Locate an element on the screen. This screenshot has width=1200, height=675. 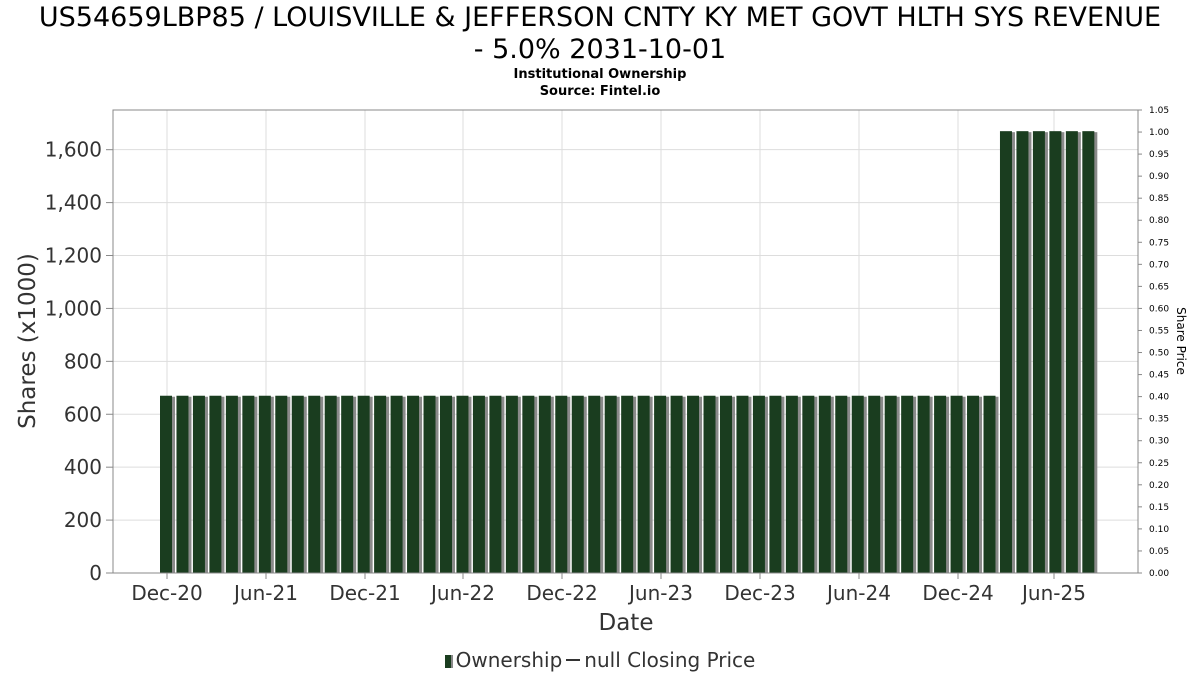
y2-tick-label: 0.15 is located at coordinates (1159, 508).